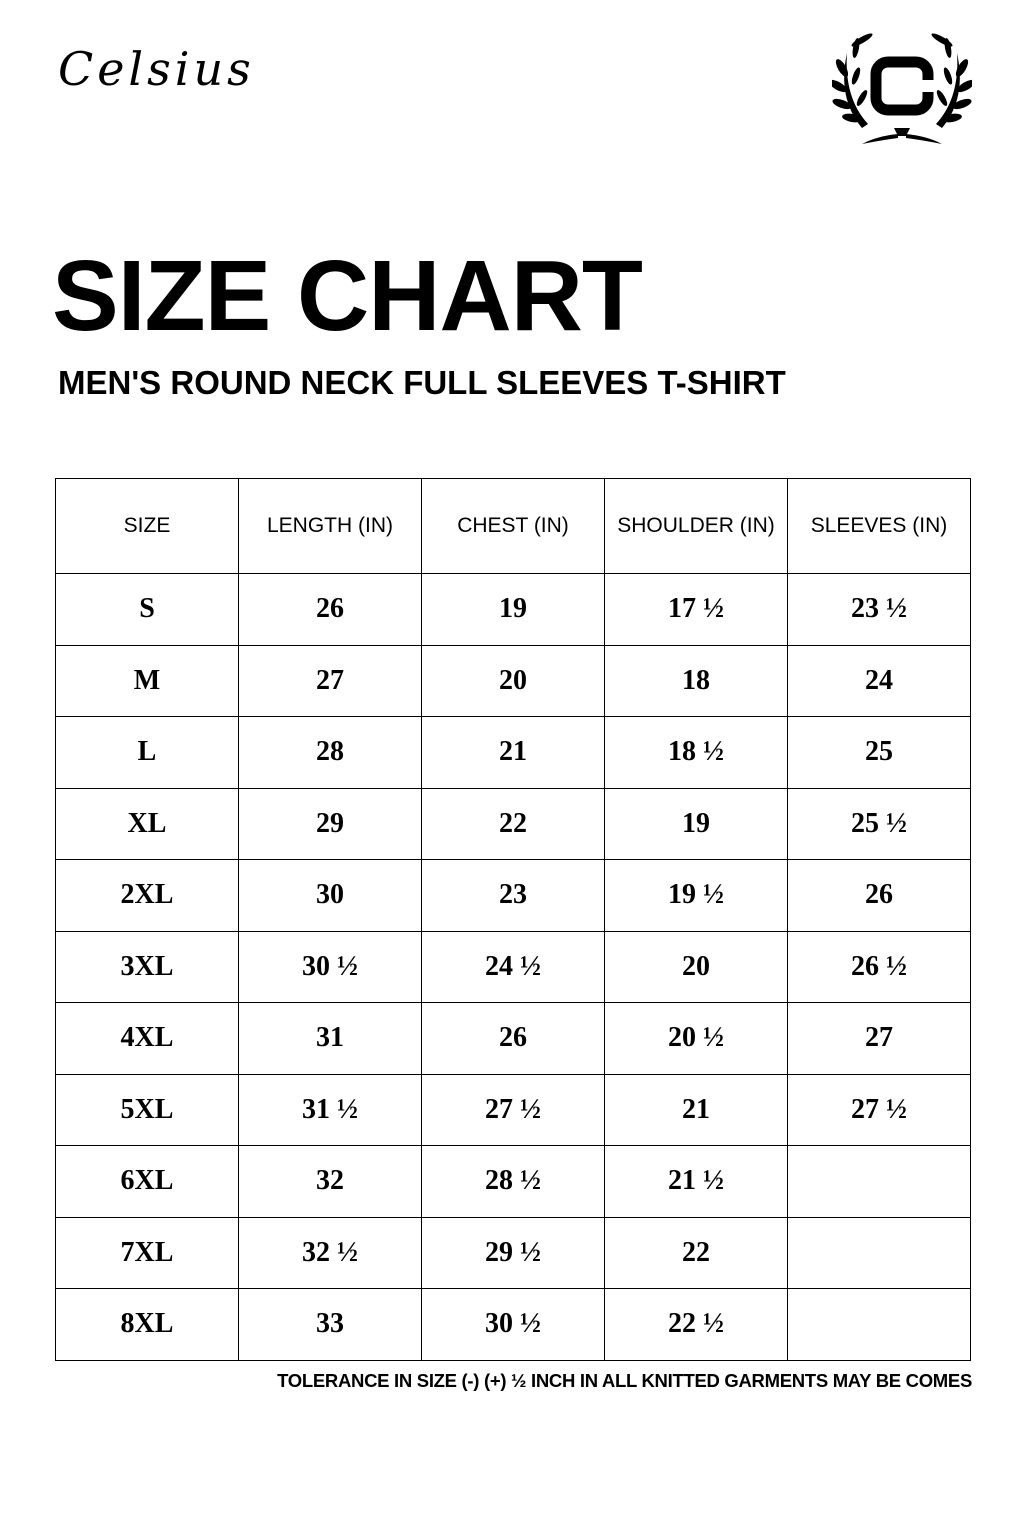 The image size is (1024, 1536). I want to click on cell-shoulder: 17 ½, so click(696, 609).